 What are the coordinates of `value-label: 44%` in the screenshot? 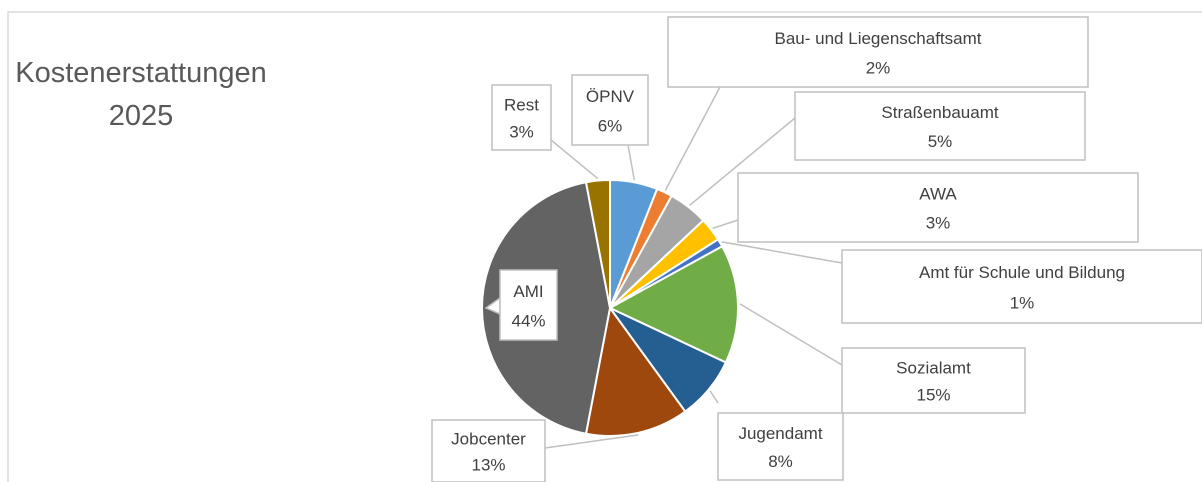 It's located at (528, 320).